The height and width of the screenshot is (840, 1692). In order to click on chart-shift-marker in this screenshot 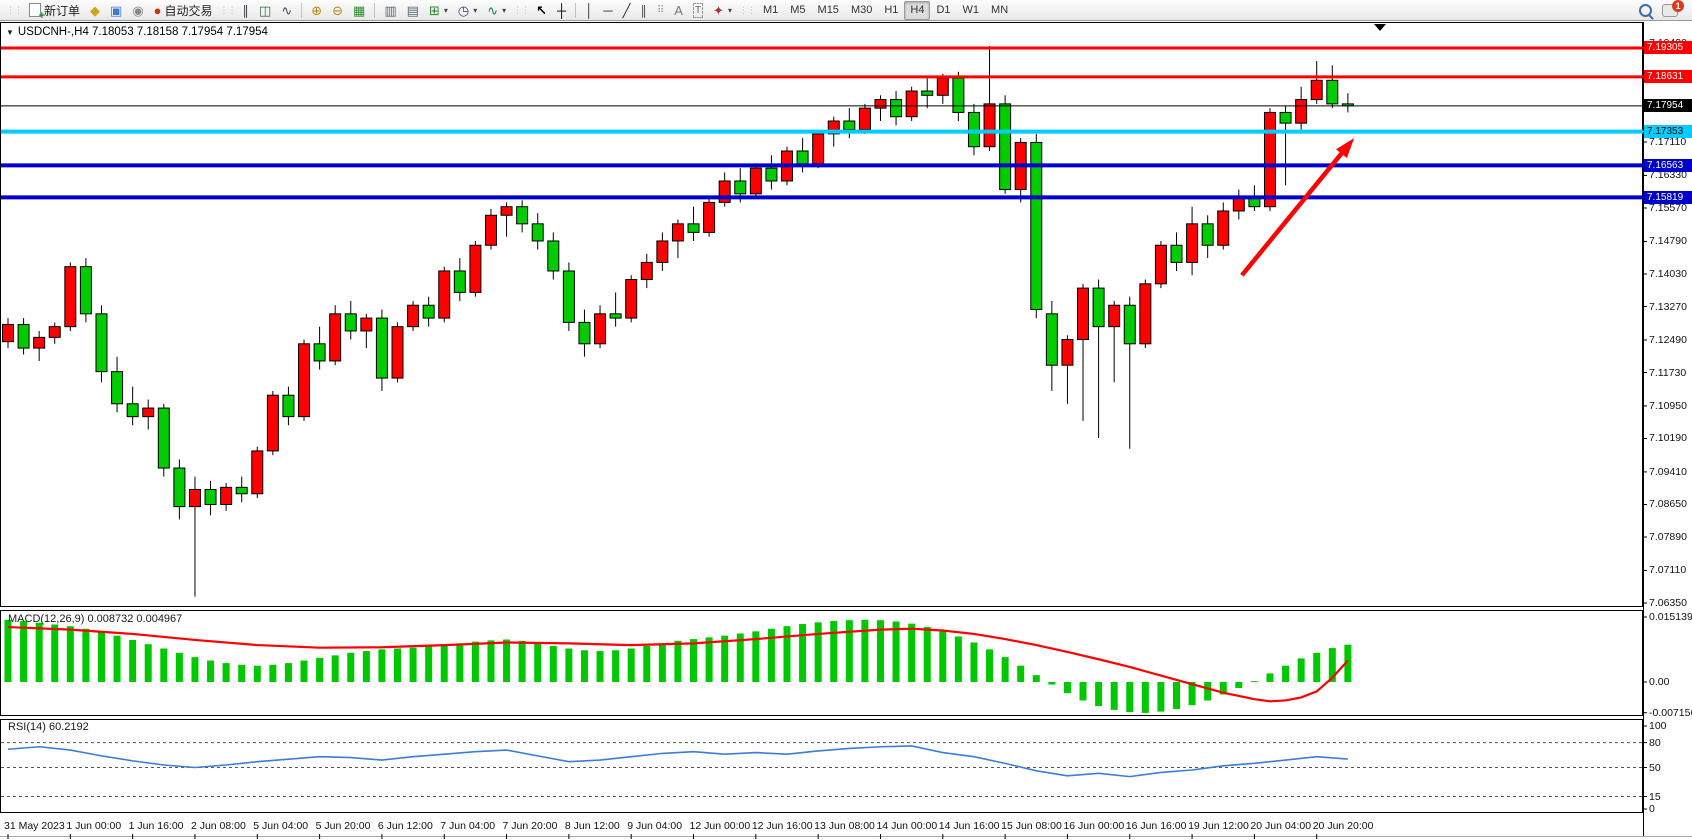, I will do `click(1380, 27)`.